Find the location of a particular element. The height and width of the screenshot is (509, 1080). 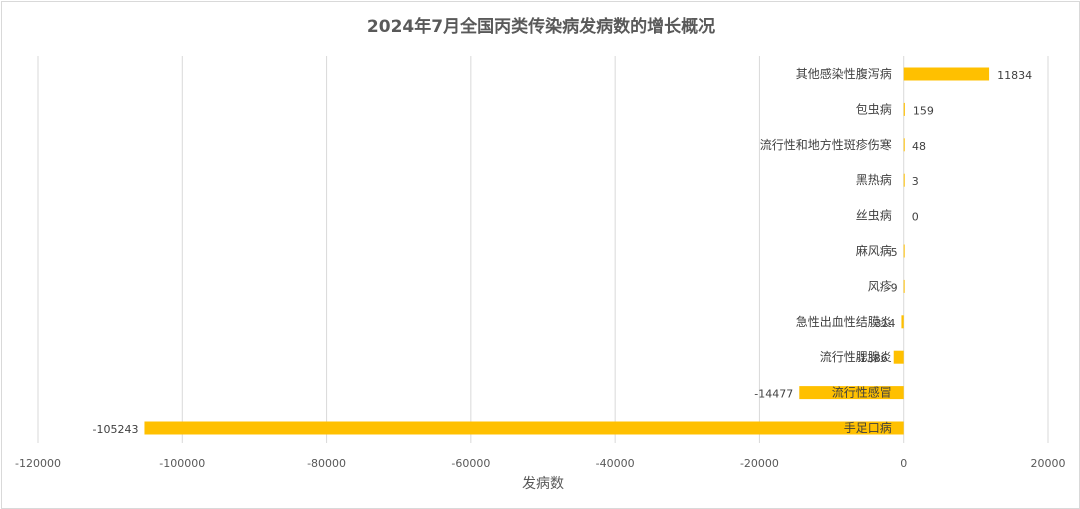

x-tick-label: -120000 is located at coordinates (38, 463).